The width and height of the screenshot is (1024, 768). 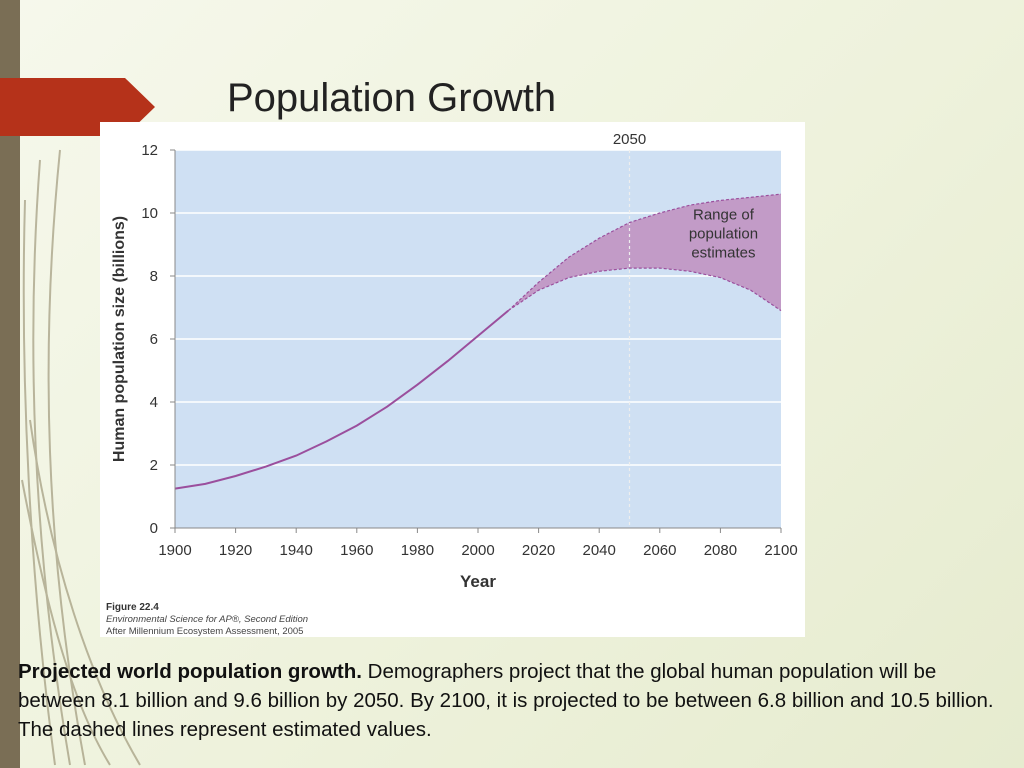 I want to click on x-tick-label: 1940, so click(x=296, y=550).